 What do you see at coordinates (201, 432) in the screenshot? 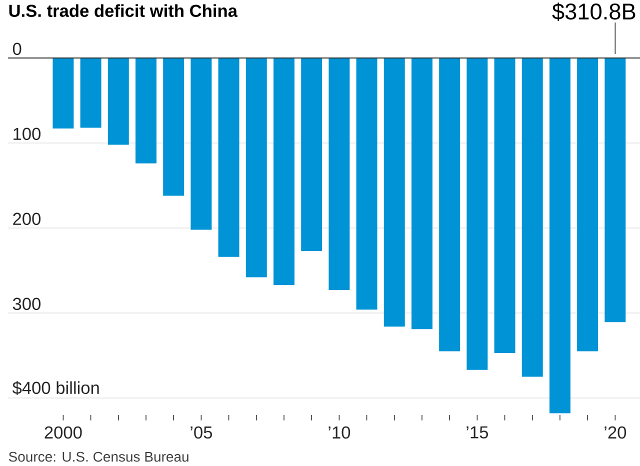
I see `x-tick-label: ’05` at bounding box center [201, 432].